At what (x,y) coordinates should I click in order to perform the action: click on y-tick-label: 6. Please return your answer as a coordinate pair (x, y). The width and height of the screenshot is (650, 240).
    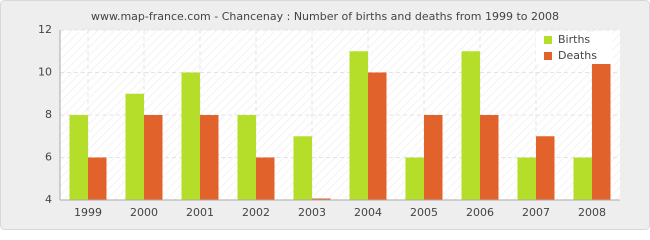
    Looking at the image, I should click on (48, 157).